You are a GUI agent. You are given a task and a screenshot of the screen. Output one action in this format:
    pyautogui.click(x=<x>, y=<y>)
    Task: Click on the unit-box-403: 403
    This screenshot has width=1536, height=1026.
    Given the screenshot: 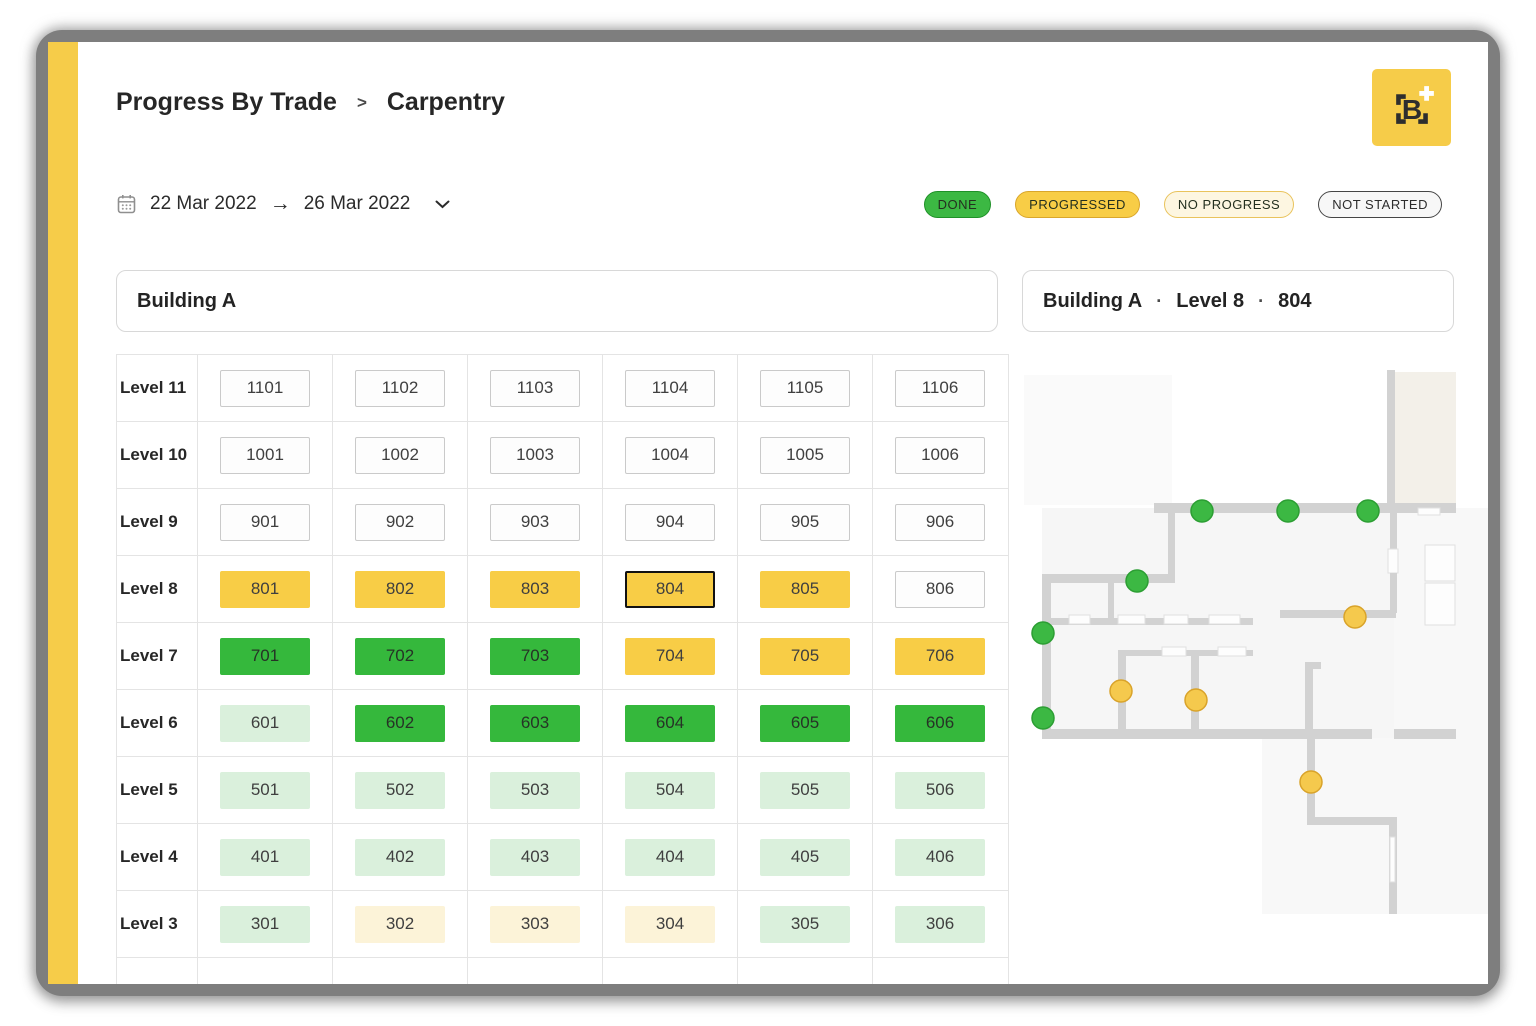 What is the action you would take?
    pyautogui.click(x=535, y=857)
    